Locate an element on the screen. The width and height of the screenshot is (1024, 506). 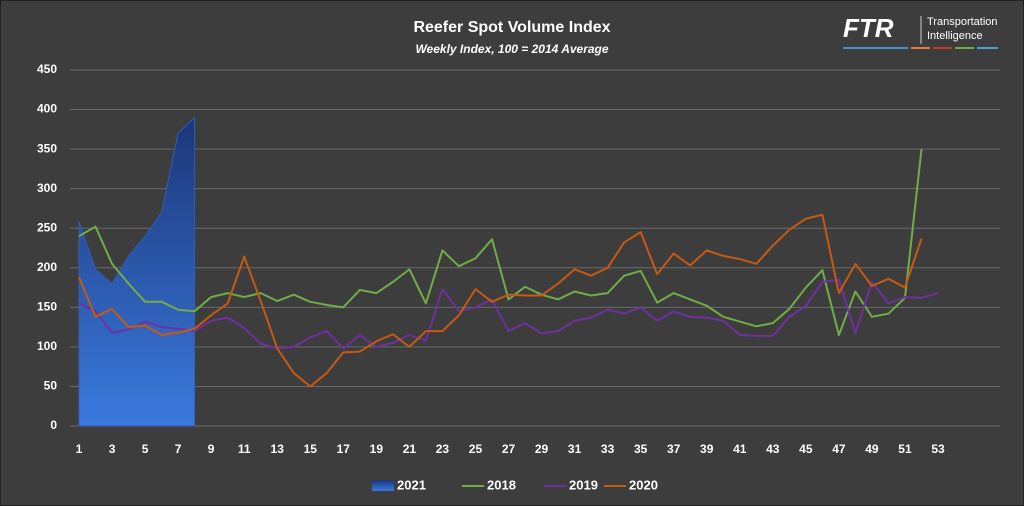
legend-label: 2018 is located at coordinates (501, 484).